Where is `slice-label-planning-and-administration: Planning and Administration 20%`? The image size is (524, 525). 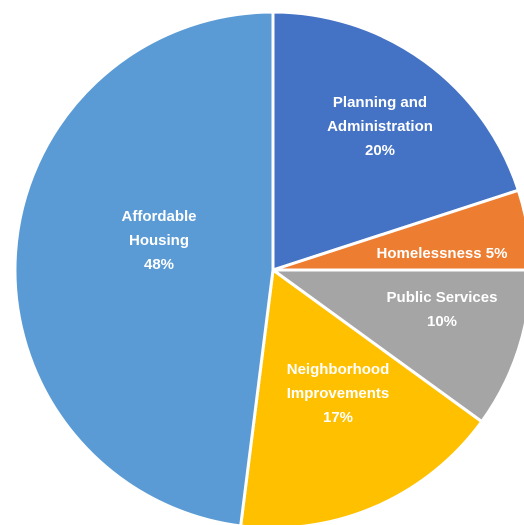 slice-label-planning-and-administration: Planning and Administration 20% is located at coordinates (380, 126).